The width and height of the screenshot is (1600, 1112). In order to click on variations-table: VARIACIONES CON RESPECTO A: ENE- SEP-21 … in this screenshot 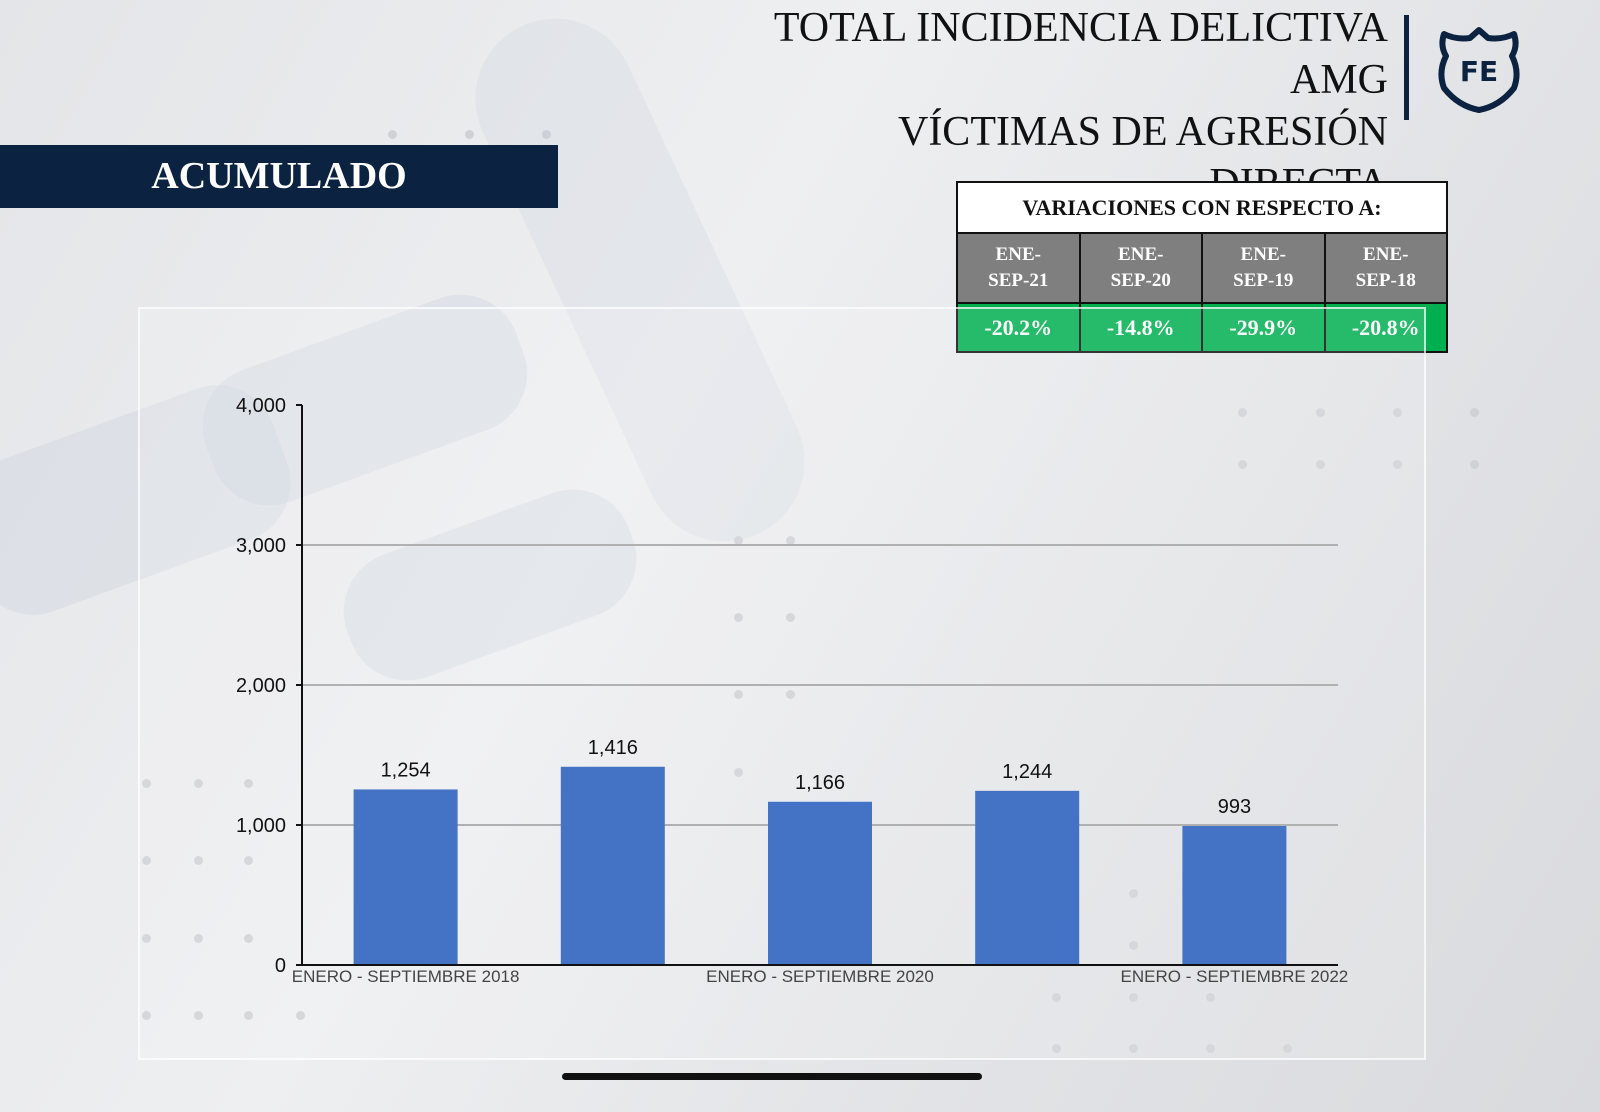, I will do `click(1202, 267)`.